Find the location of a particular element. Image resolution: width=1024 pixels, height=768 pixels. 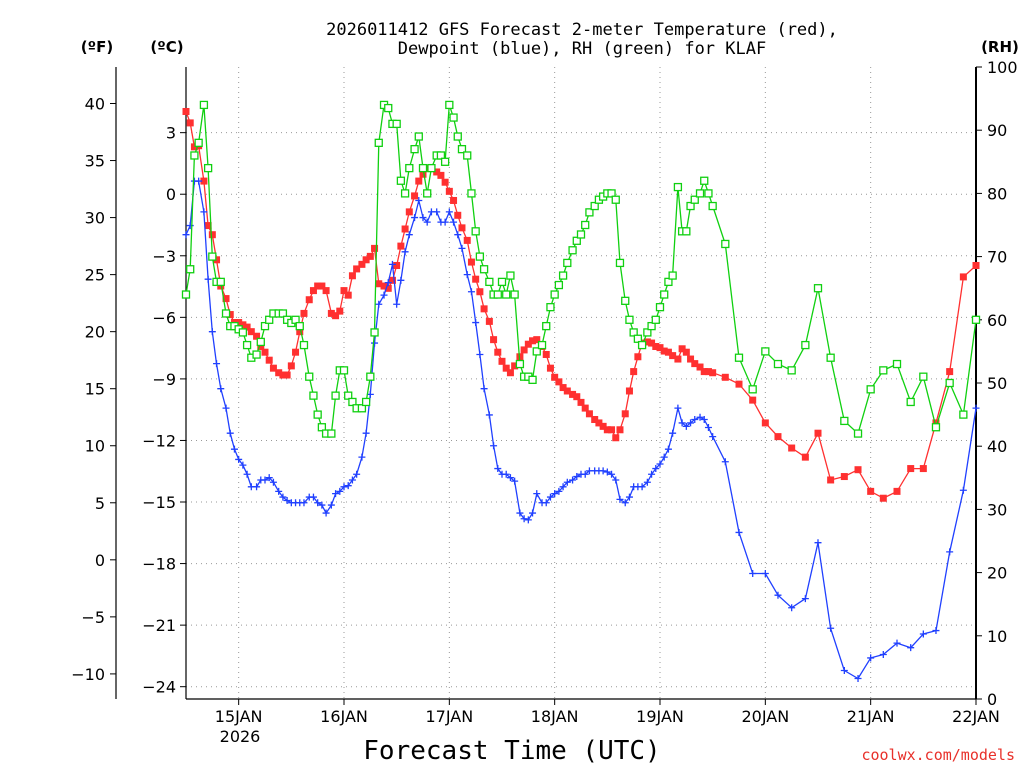

celsius-tick-label: 3 is located at coordinates (171, 133).